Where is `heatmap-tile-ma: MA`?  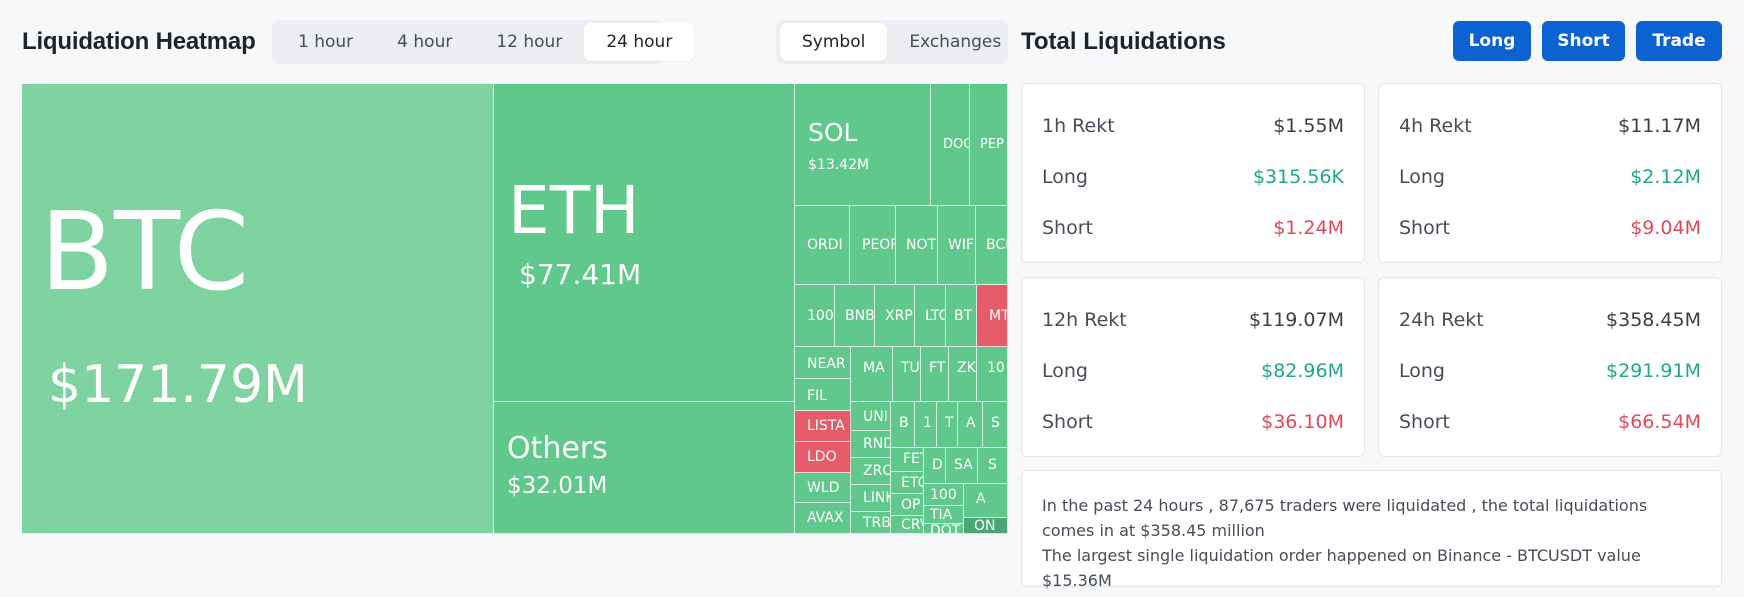
heatmap-tile-ma: MA is located at coordinates (872, 374).